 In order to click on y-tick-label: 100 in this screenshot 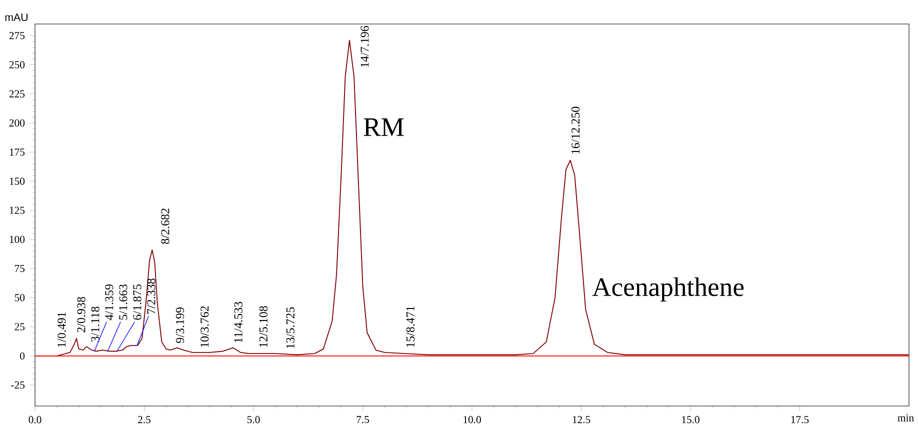, I will do `click(17, 240)`.